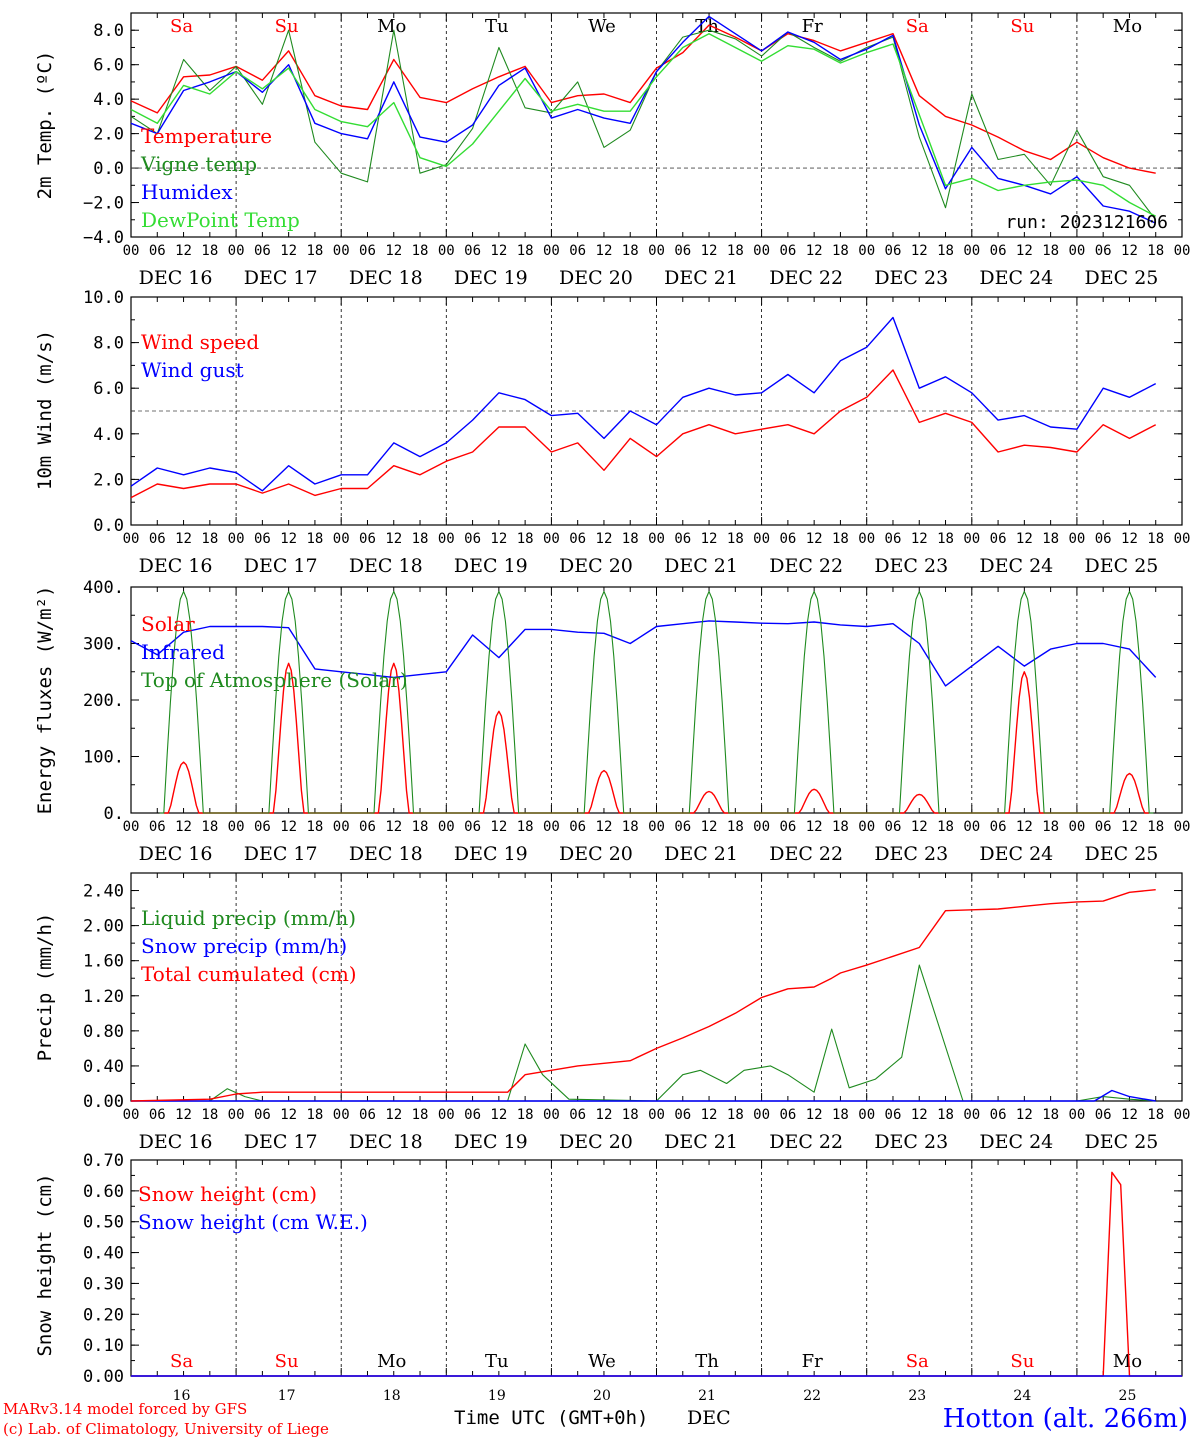 The width and height of the screenshot is (1194, 1440). What do you see at coordinates (125, 1409) in the screenshot?
I see `model-credit: MARv3.14 model forced by GFS` at bounding box center [125, 1409].